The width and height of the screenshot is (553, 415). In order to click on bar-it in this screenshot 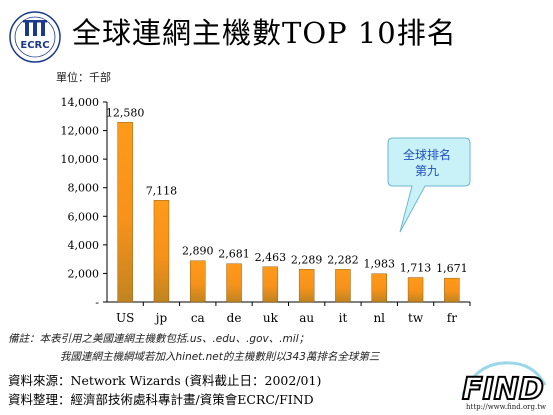, I will do `click(343, 286)`.